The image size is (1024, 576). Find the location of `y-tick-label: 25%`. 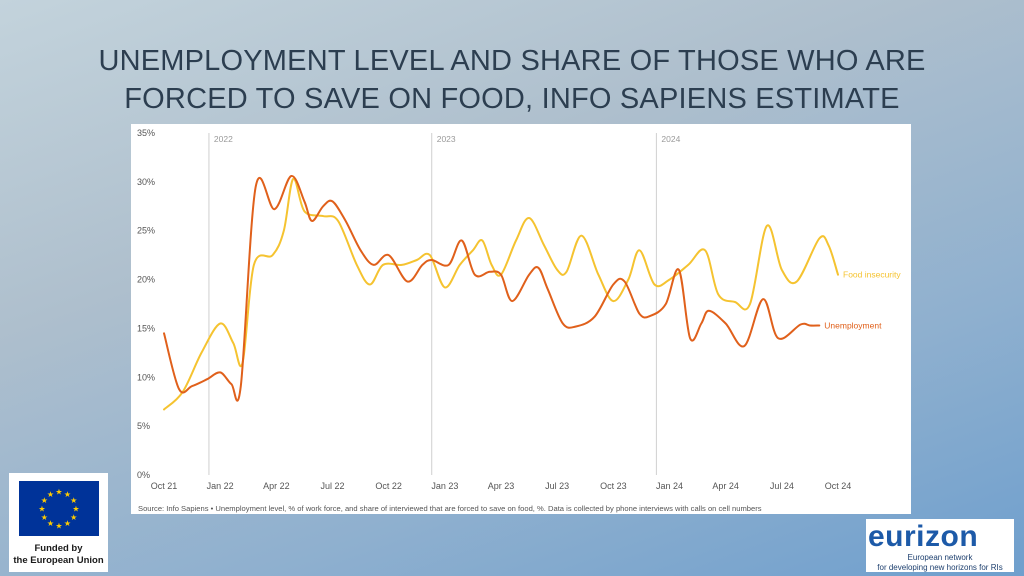

y-tick-label: 25% is located at coordinates (146, 231).